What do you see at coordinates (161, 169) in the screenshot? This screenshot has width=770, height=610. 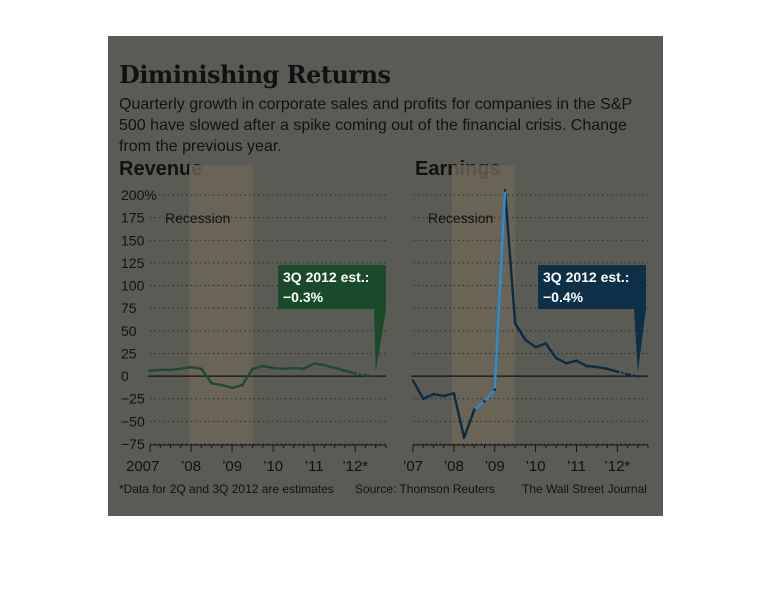 I see `revenue-panel-title: Revenue` at bounding box center [161, 169].